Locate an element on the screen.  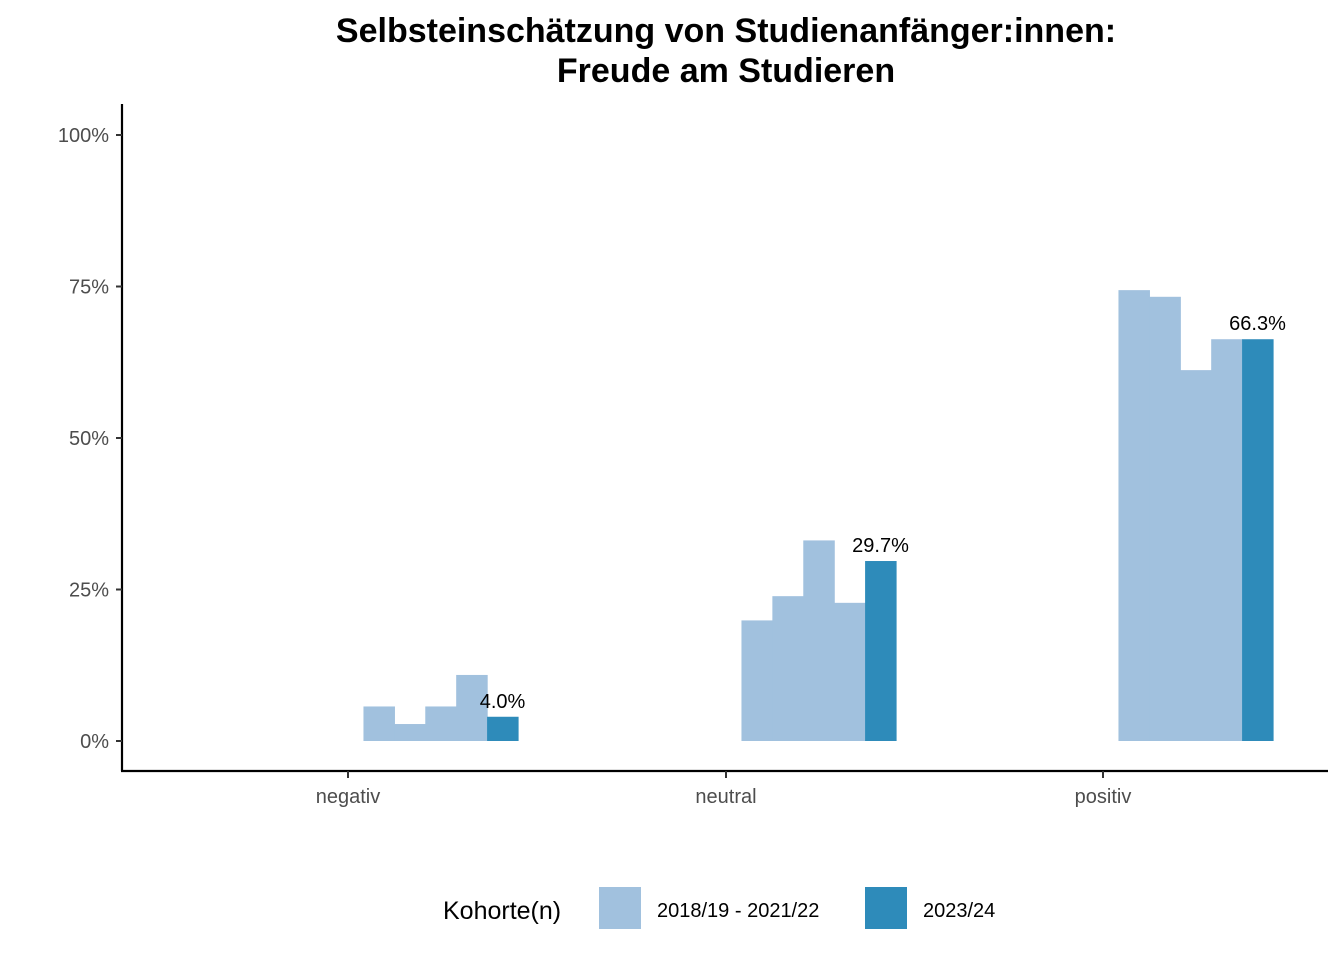
legend-label-current: 2023/24 is located at coordinates (959, 911).